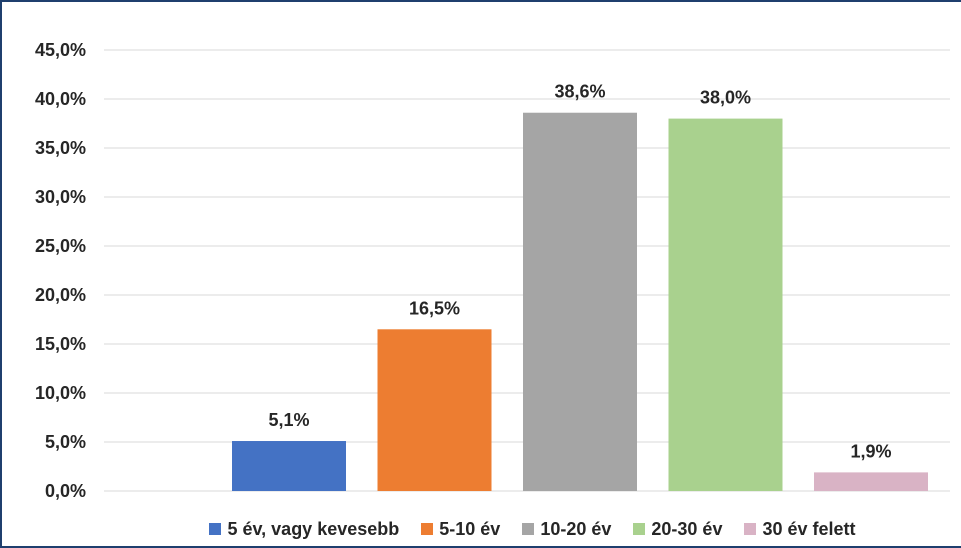  Describe the element at coordinates (60, 393) in the screenshot. I see `y-tick-label: 10,0%` at that location.